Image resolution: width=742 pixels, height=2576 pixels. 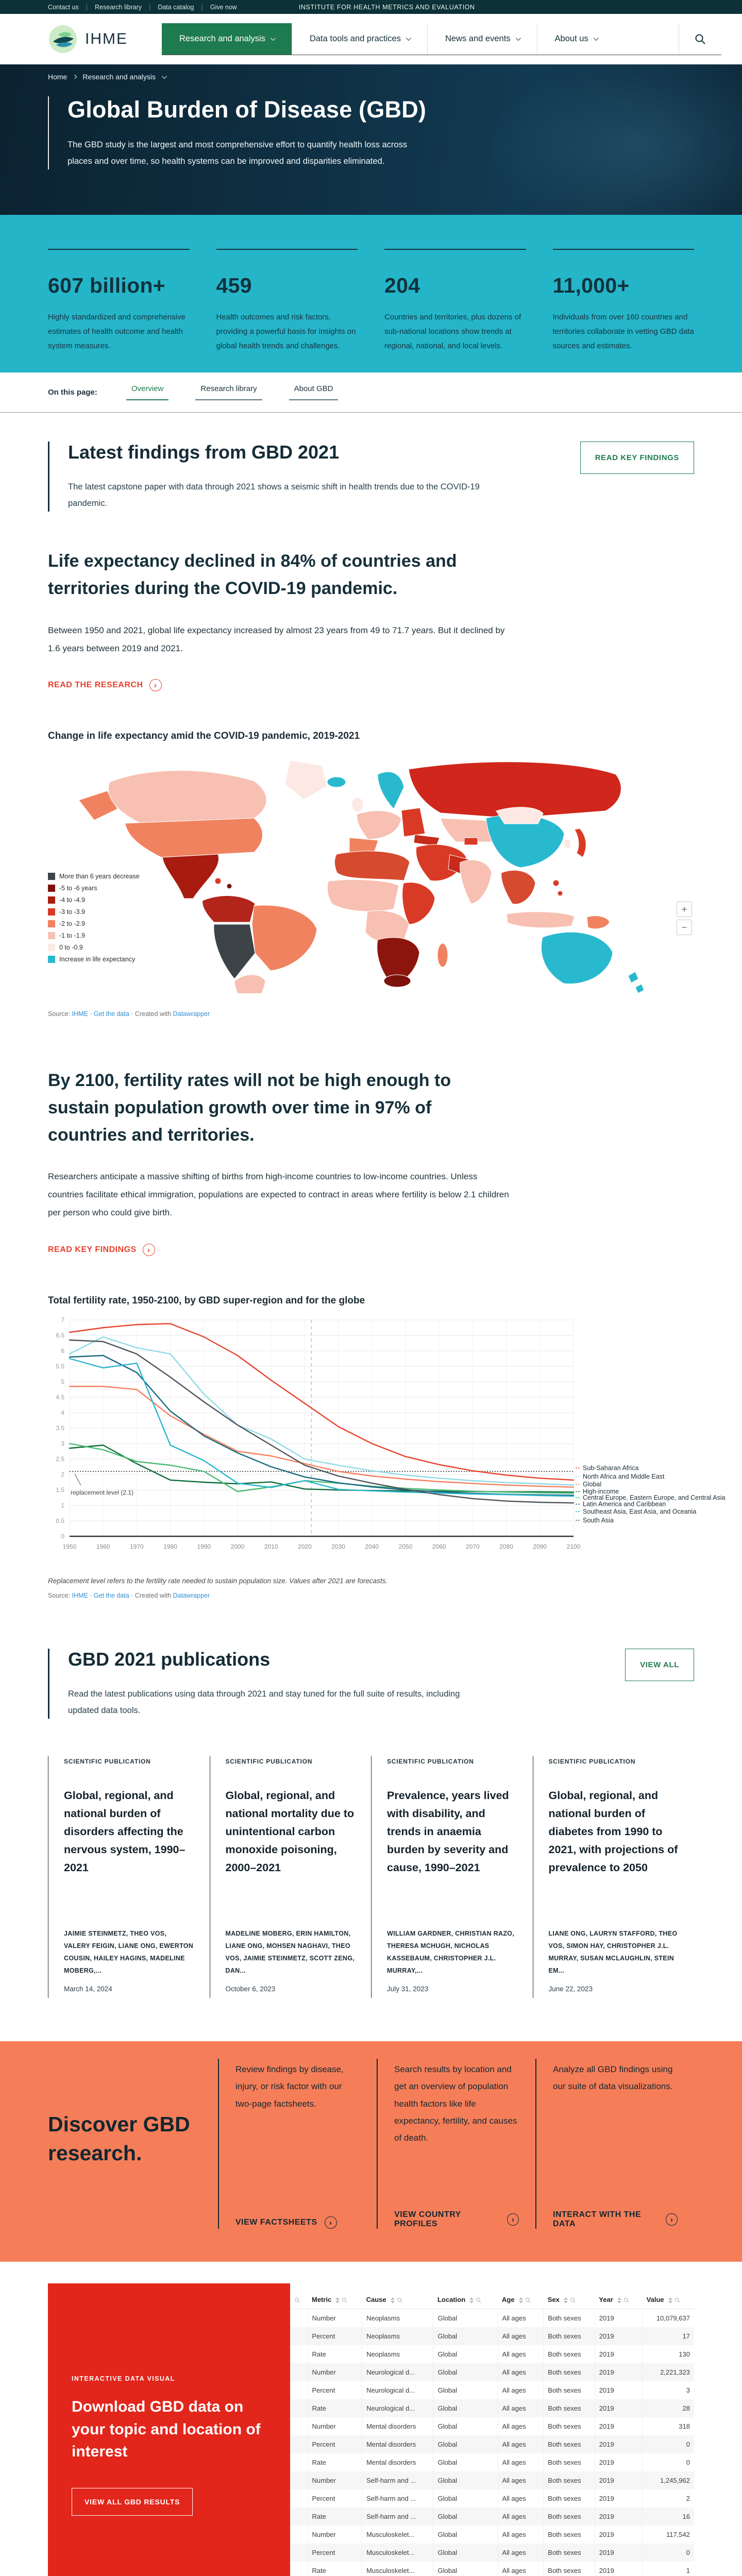 I want to click on data-catalog-link: Data catalog, so click(x=176, y=7).